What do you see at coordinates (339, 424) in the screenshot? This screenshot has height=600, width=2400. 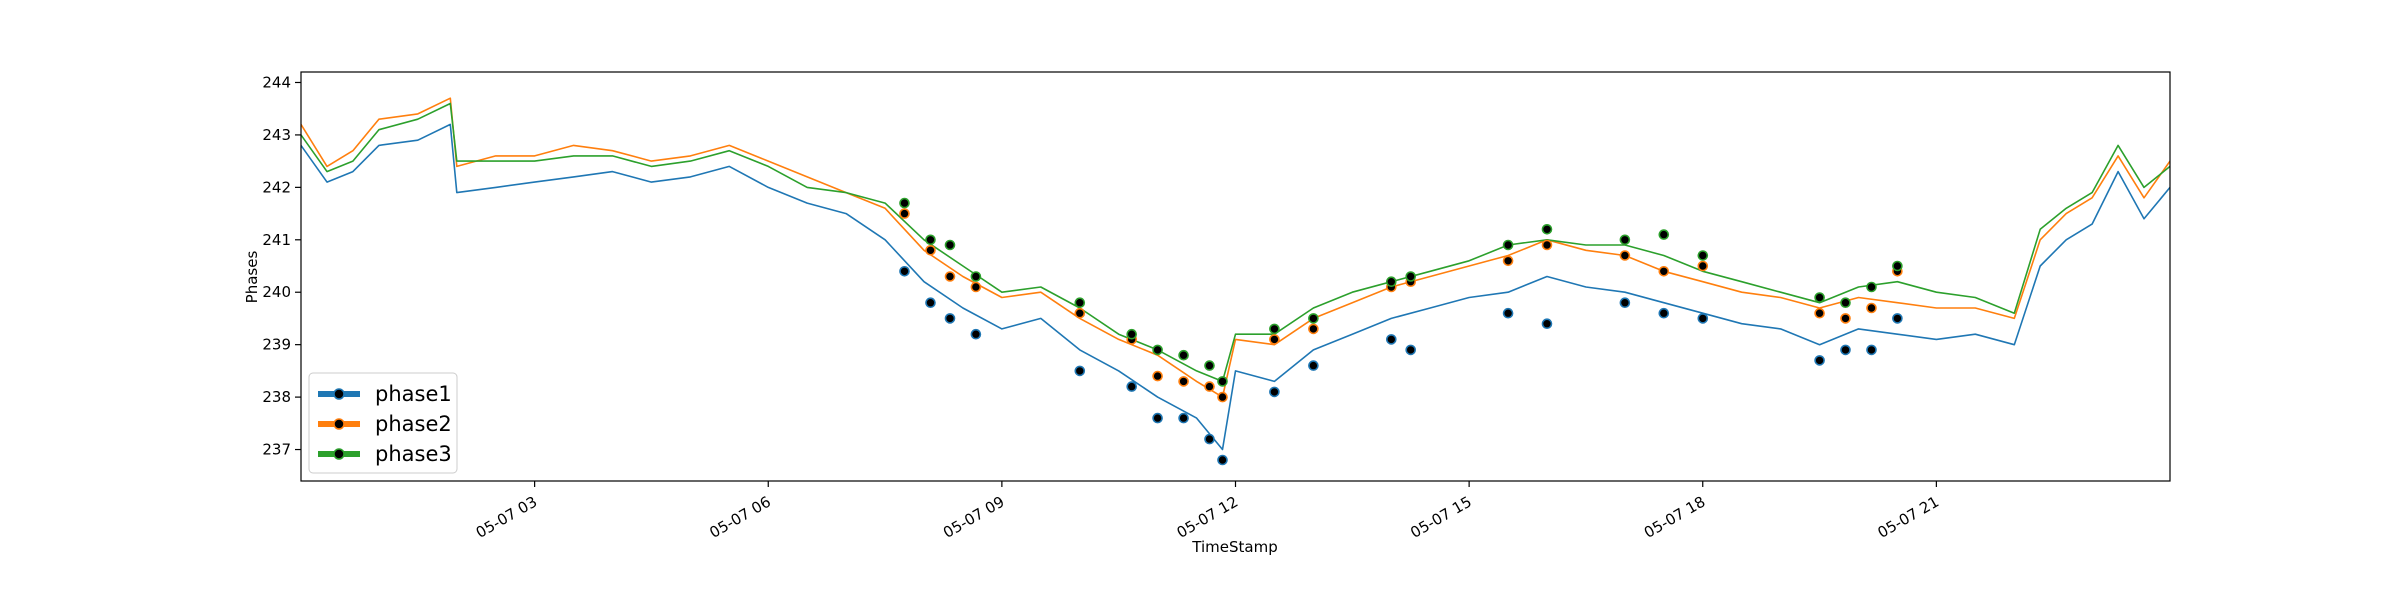 I see `legend-marker-phase2` at bounding box center [339, 424].